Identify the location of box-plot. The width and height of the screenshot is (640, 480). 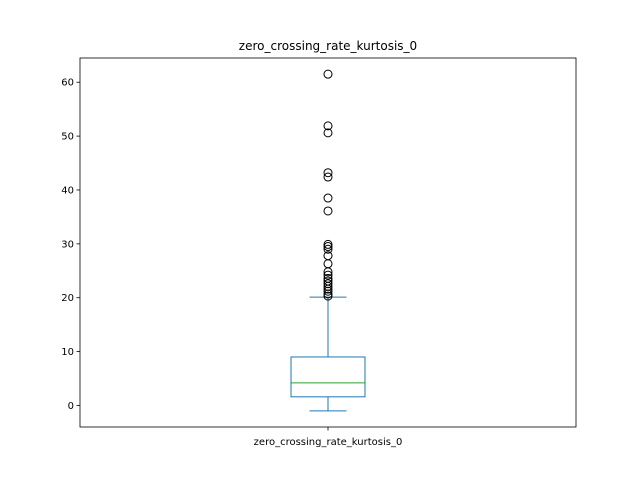
(328, 354).